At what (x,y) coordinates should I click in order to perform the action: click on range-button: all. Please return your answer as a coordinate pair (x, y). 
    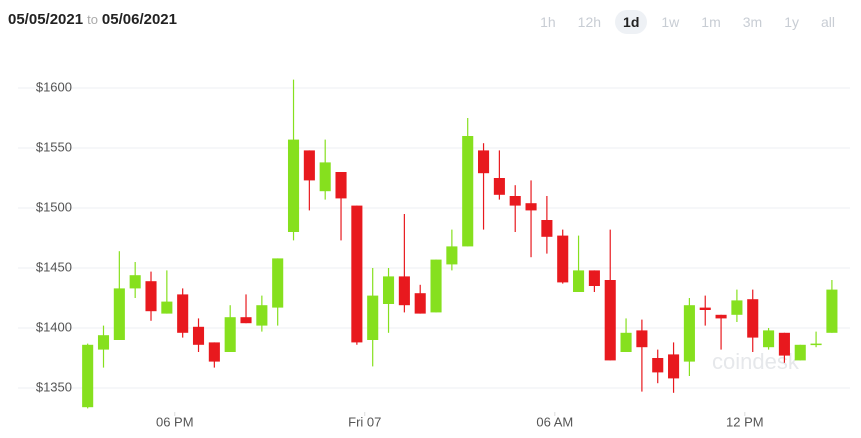
    Looking at the image, I should click on (827, 22).